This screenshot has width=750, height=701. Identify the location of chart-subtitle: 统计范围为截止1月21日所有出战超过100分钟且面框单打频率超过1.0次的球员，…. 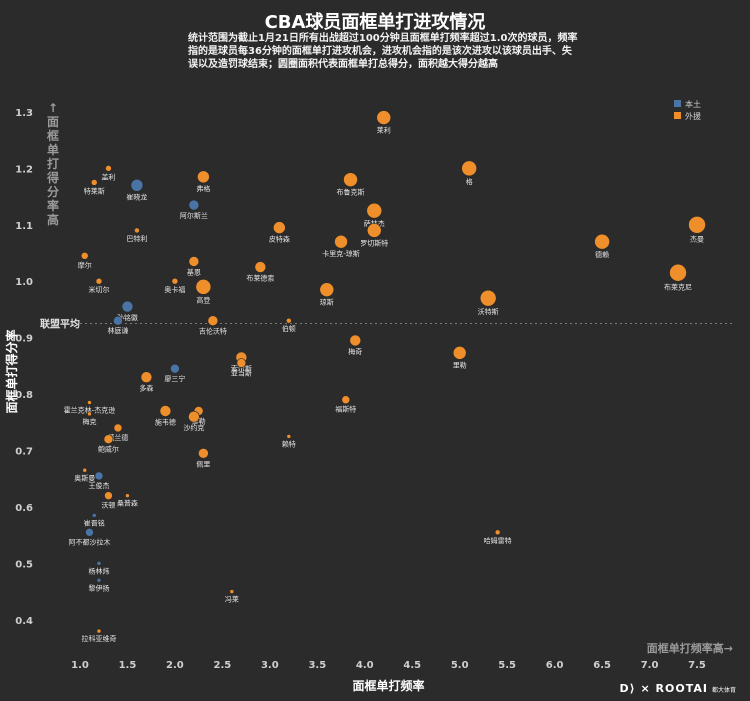
(383, 51).